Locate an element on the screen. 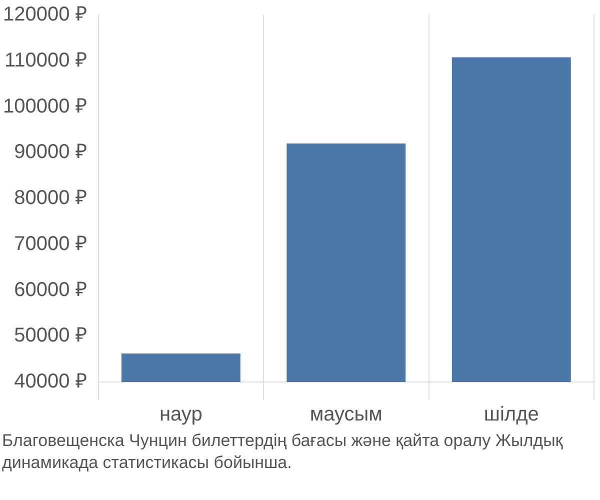 This screenshot has width=600, height=500. y-tick-label: 100000 ₽ is located at coordinates (45, 106).